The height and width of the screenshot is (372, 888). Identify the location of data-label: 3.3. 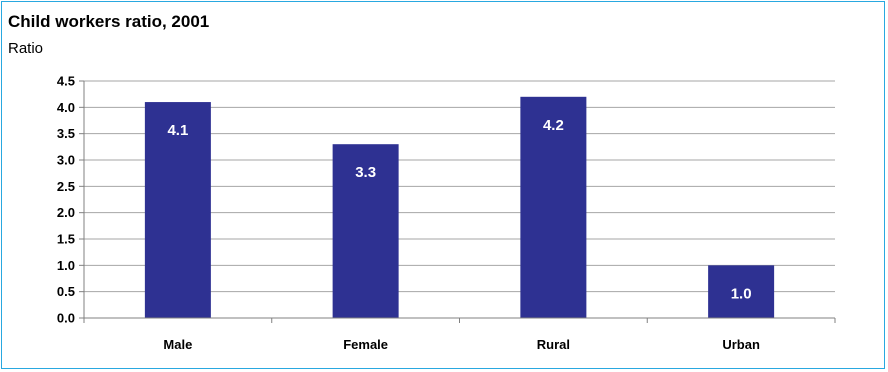
(365, 172).